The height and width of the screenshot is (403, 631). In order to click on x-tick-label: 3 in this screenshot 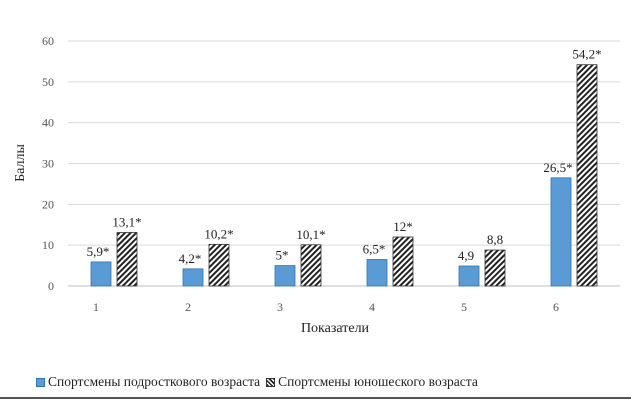, I will do `click(280, 307)`.